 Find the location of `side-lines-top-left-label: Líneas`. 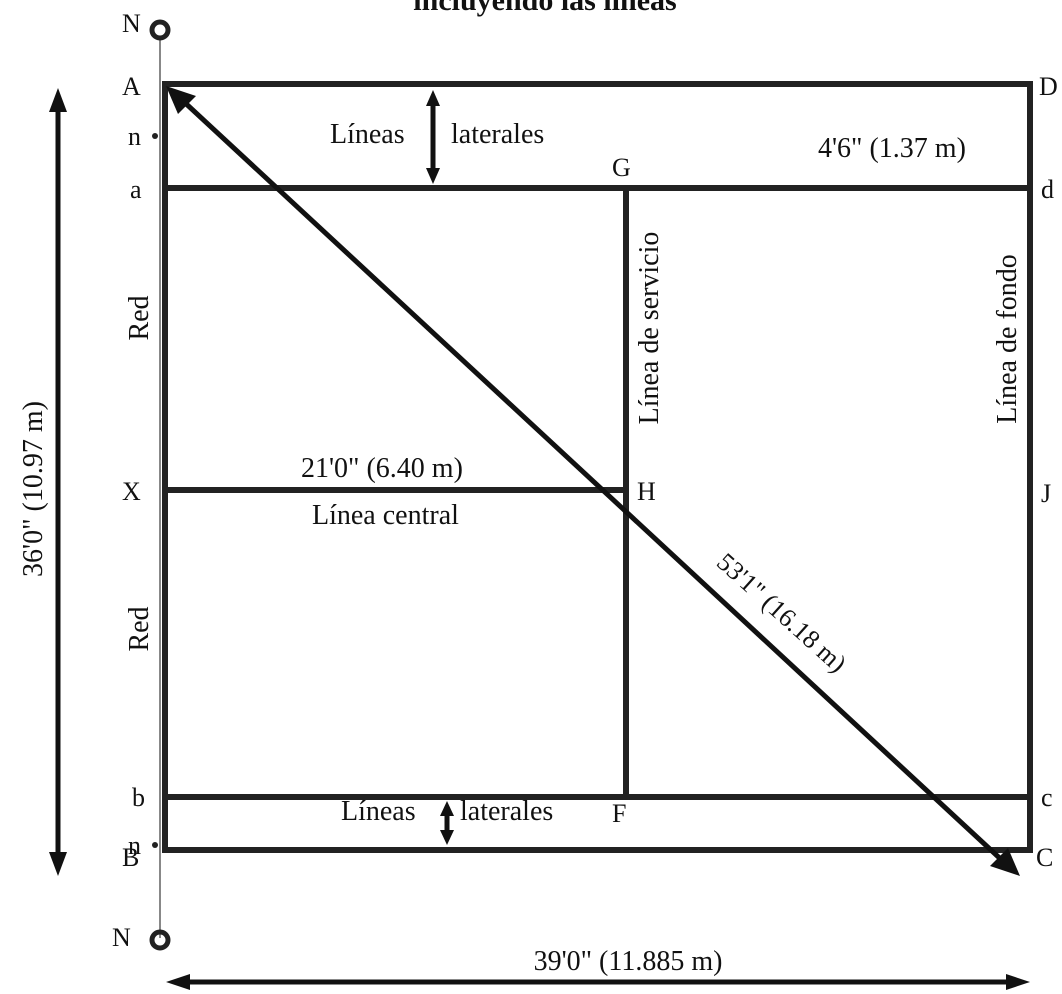

side-lines-top-left-label: Líneas is located at coordinates (367, 134).